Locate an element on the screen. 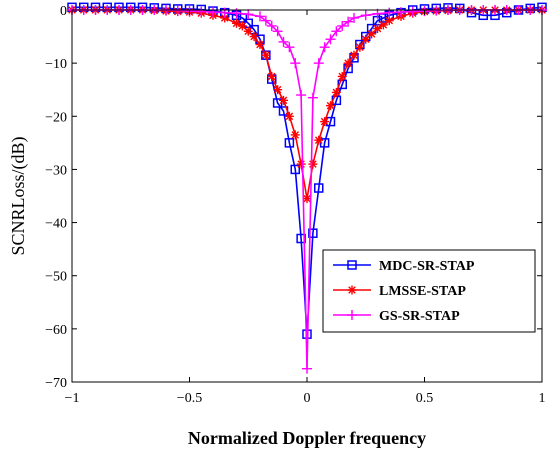  x-tick-label: 0.5 is located at coordinates (425, 398).